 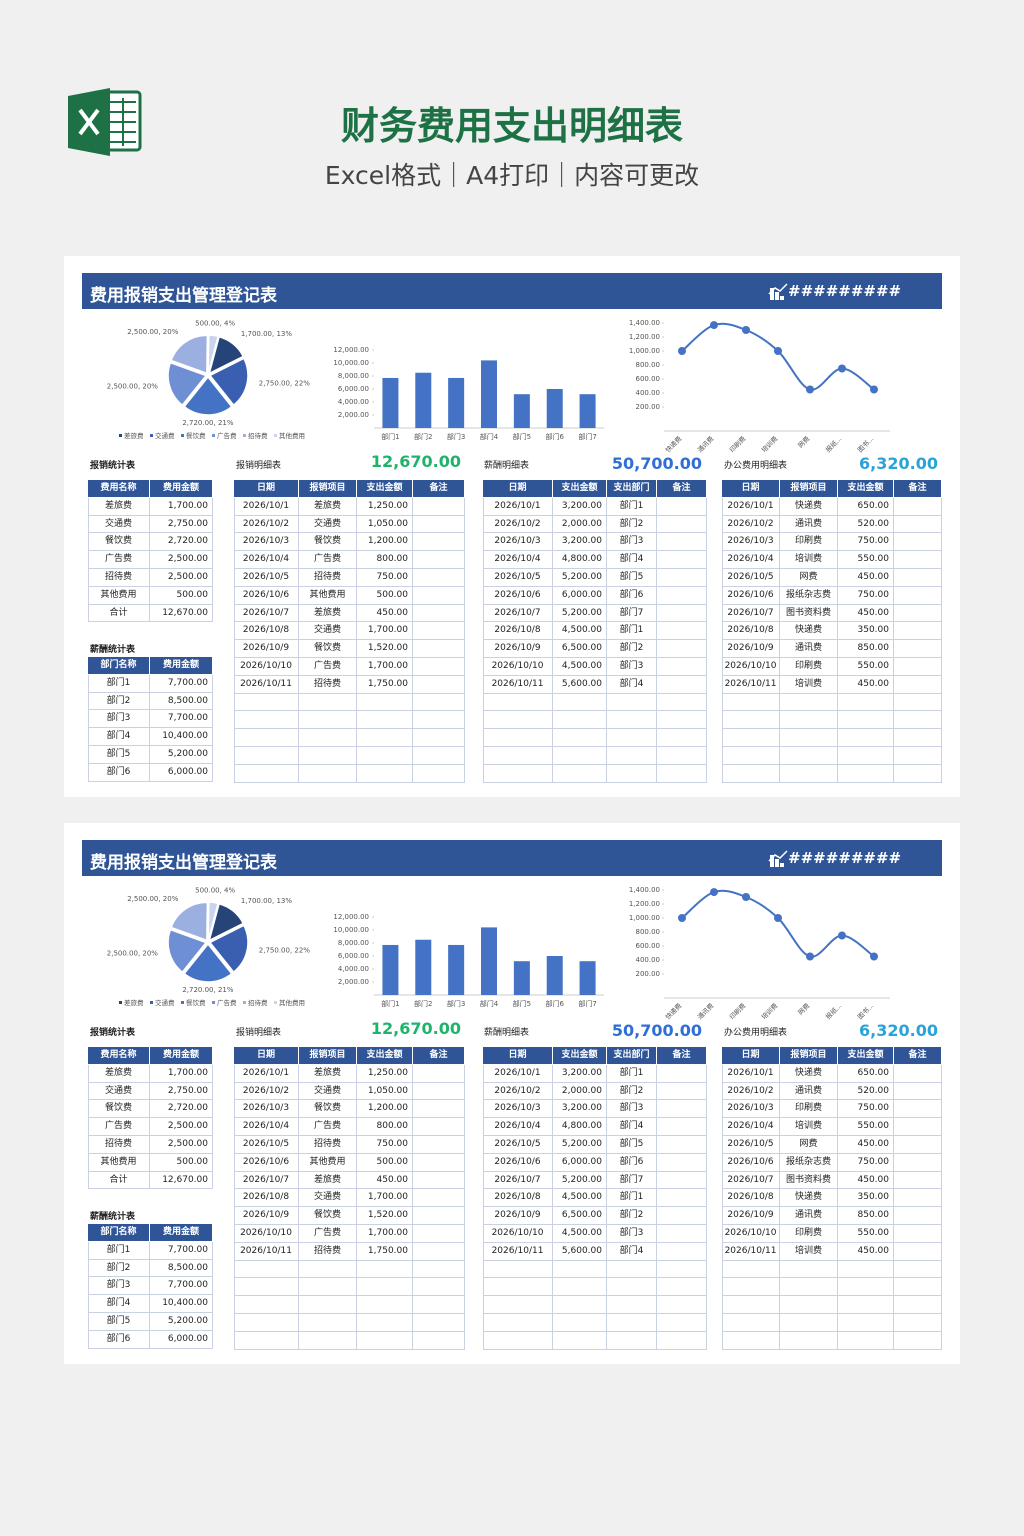 What do you see at coordinates (580, 1234) in the screenshot?
I see `table-cell: 4,500.00` at bounding box center [580, 1234].